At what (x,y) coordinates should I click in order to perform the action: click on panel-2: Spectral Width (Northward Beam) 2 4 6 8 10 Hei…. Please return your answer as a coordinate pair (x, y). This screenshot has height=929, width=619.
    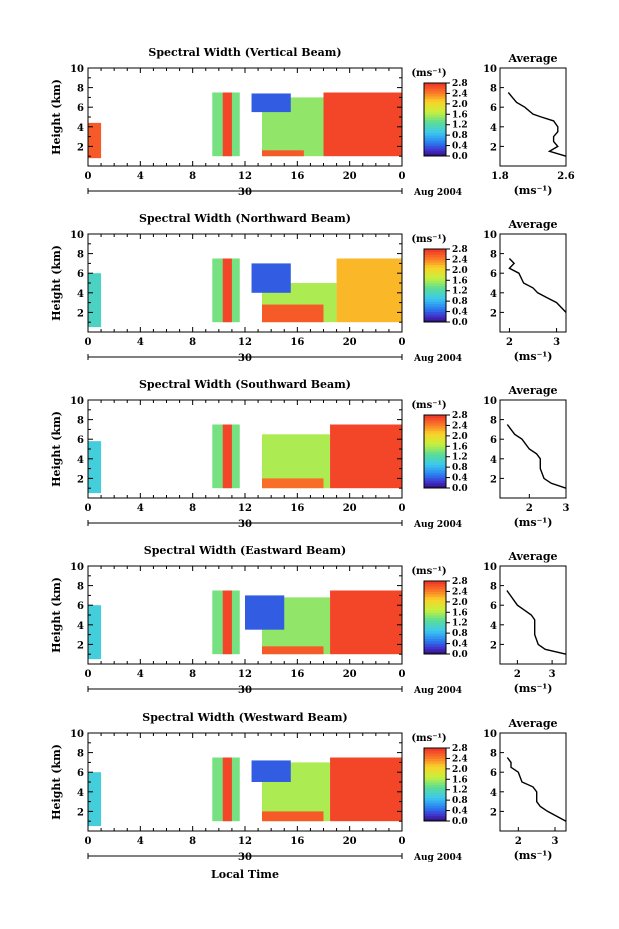
    Looking at the image, I should click on (308, 288).